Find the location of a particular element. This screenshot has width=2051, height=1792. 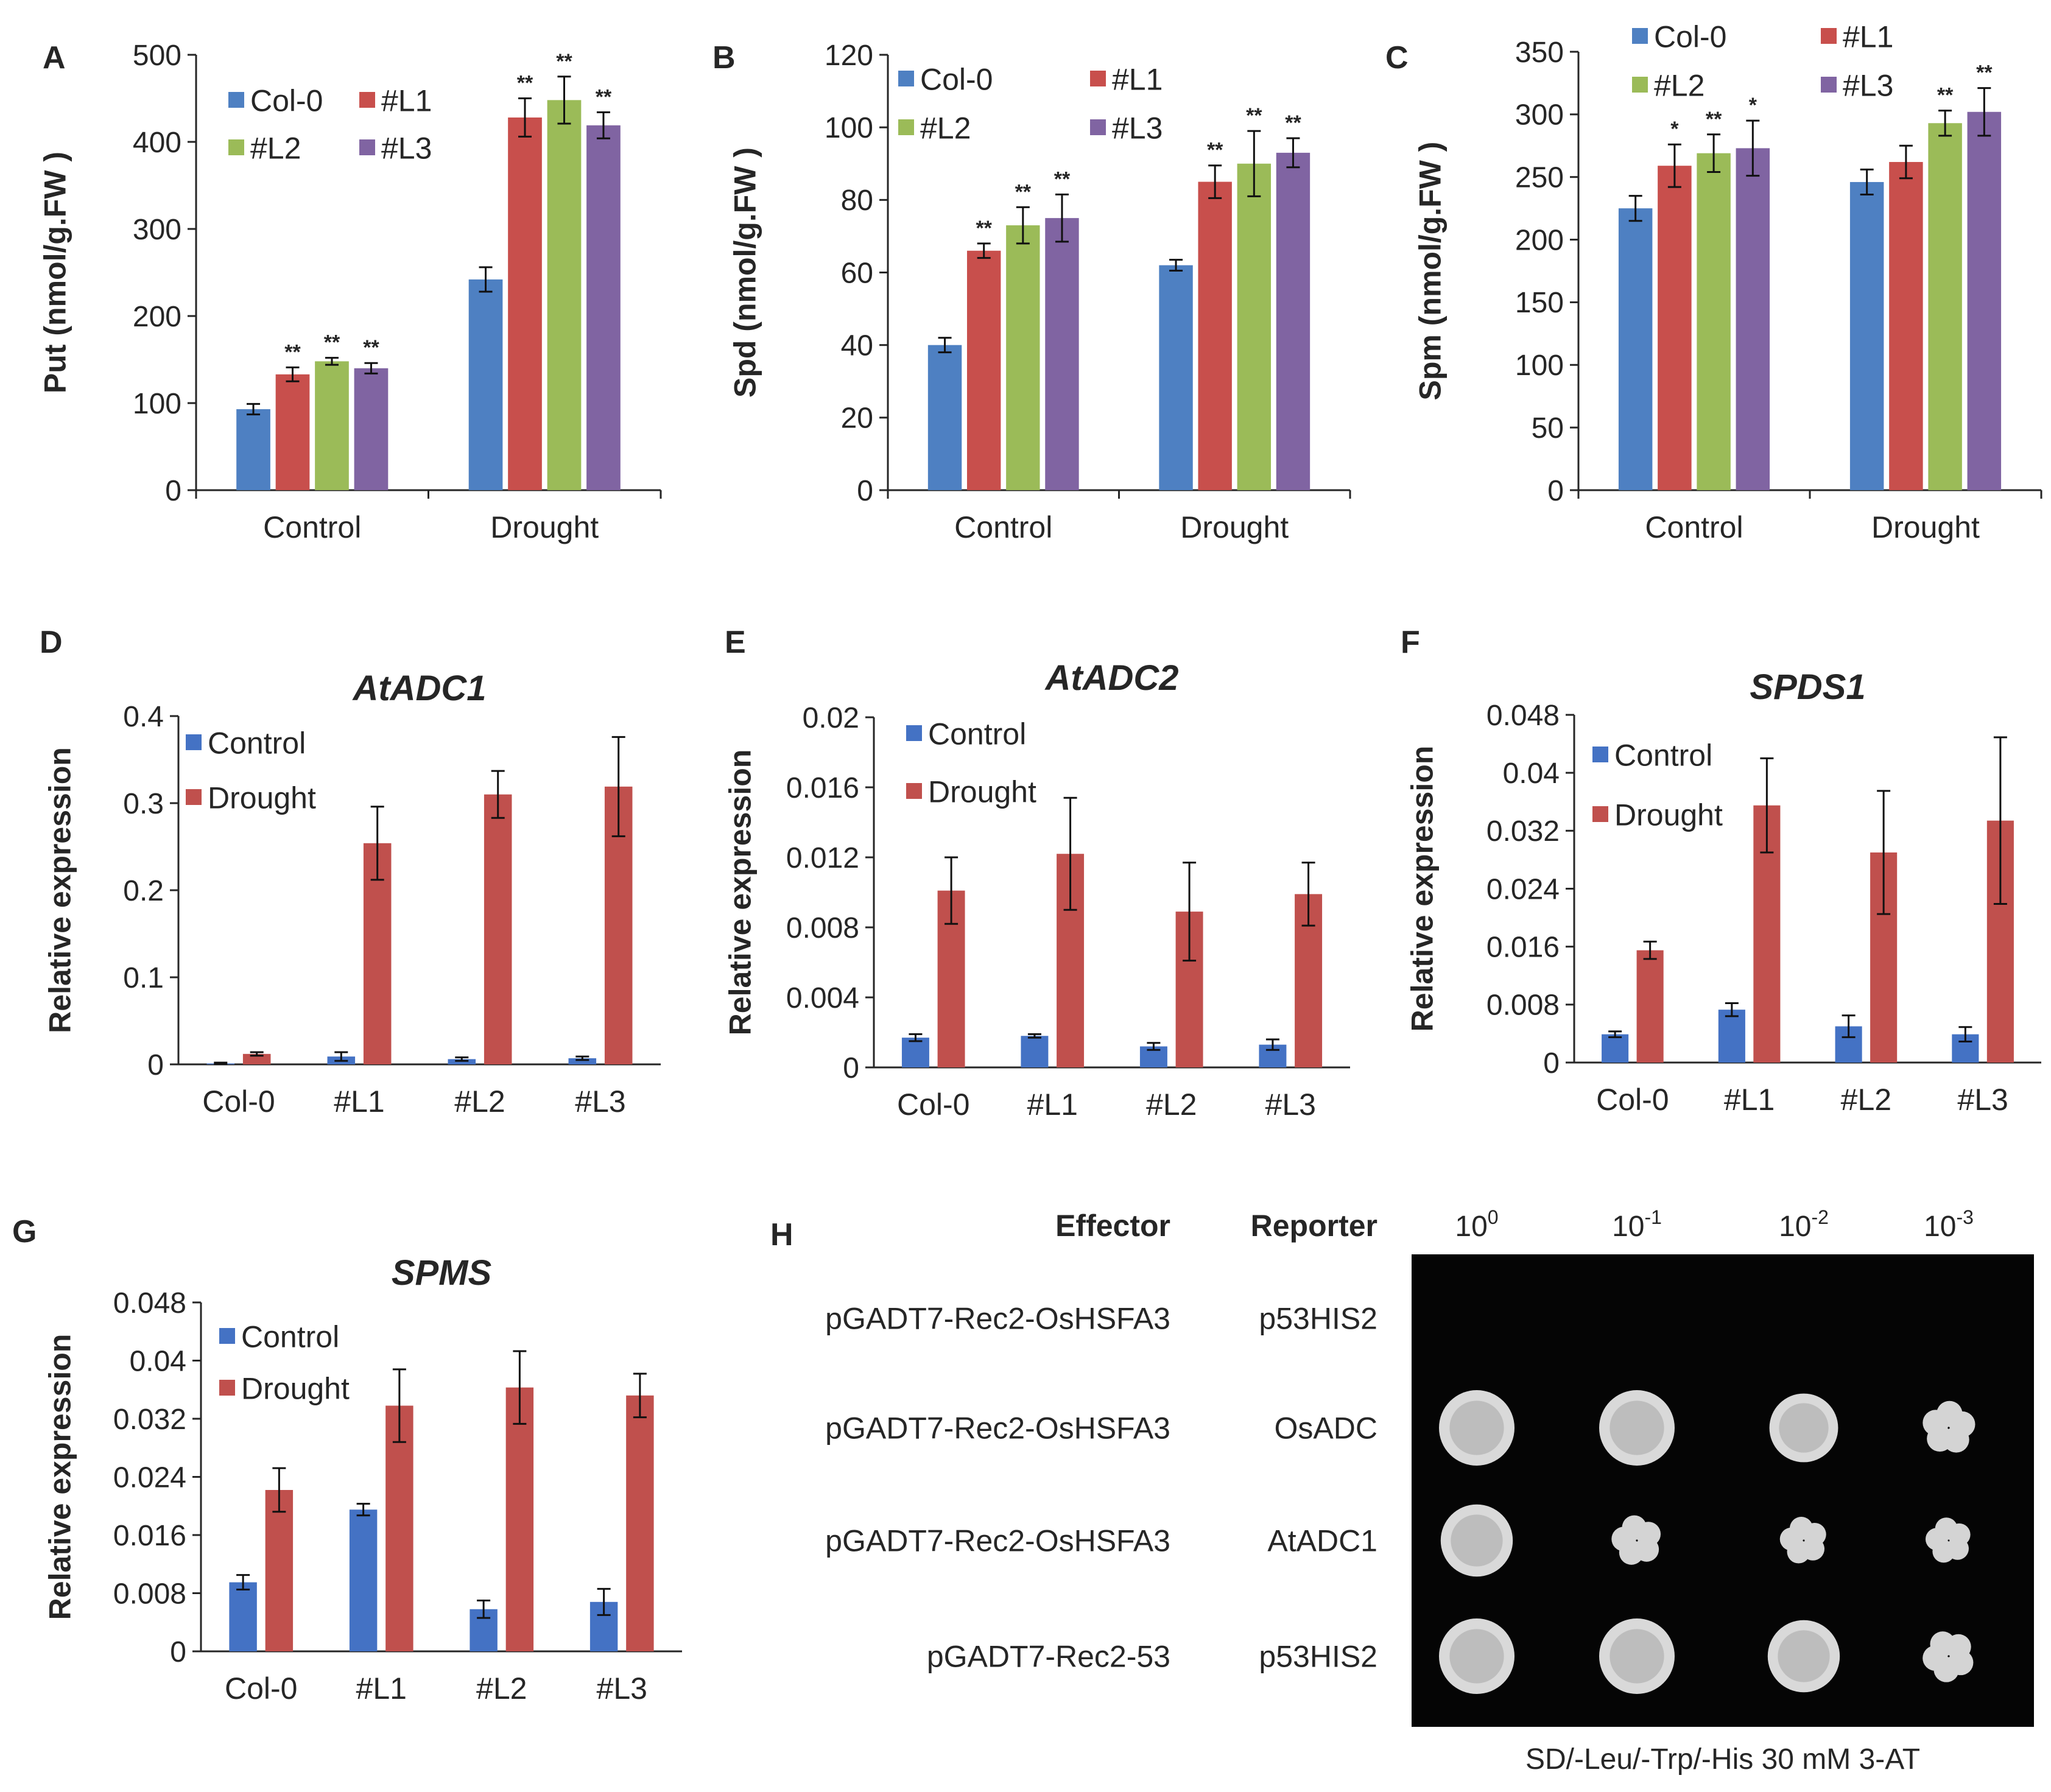

panel-label: B is located at coordinates (724, 58).